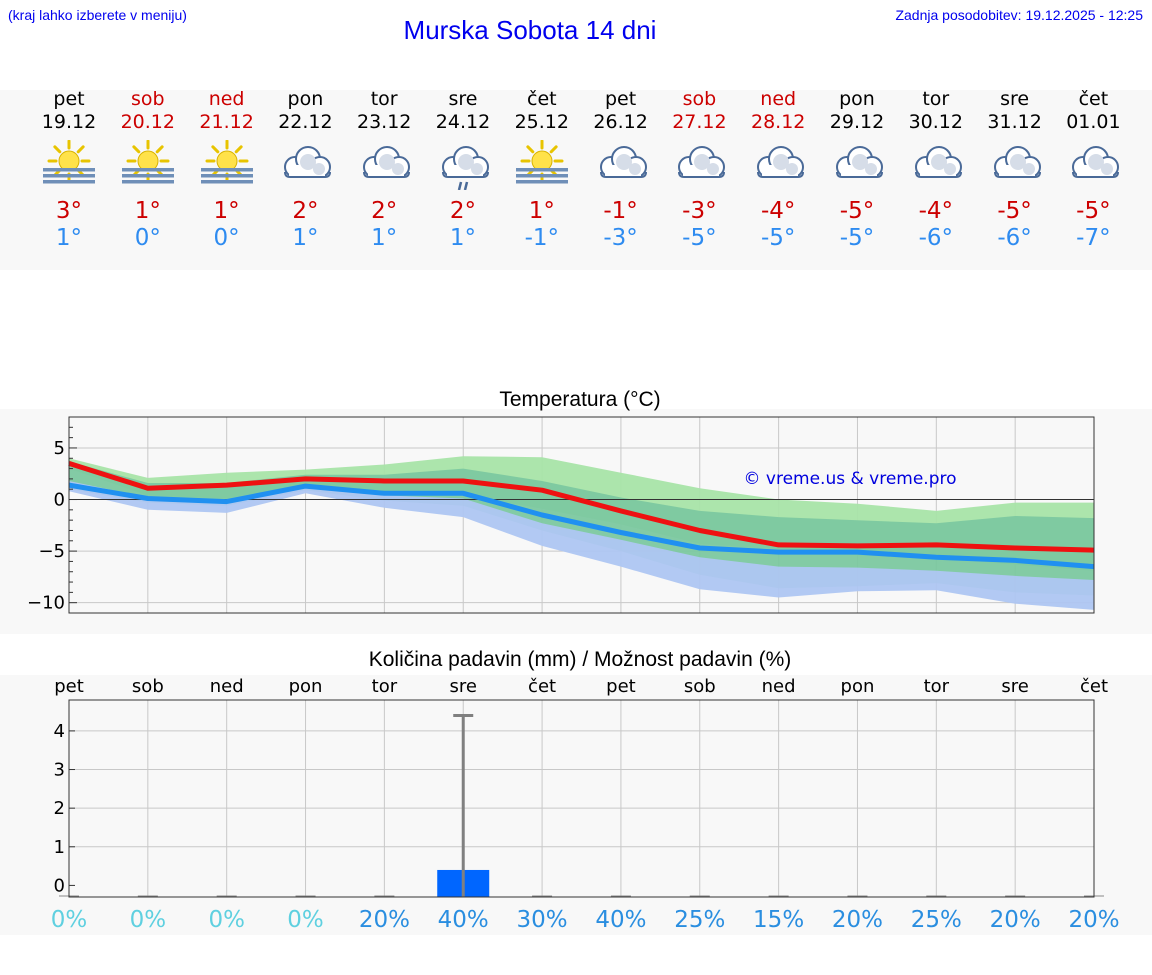 The height and width of the screenshot is (975, 1152). Describe the element at coordinates (384, 238) in the screenshot. I see `temp-min: 1°` at that location.